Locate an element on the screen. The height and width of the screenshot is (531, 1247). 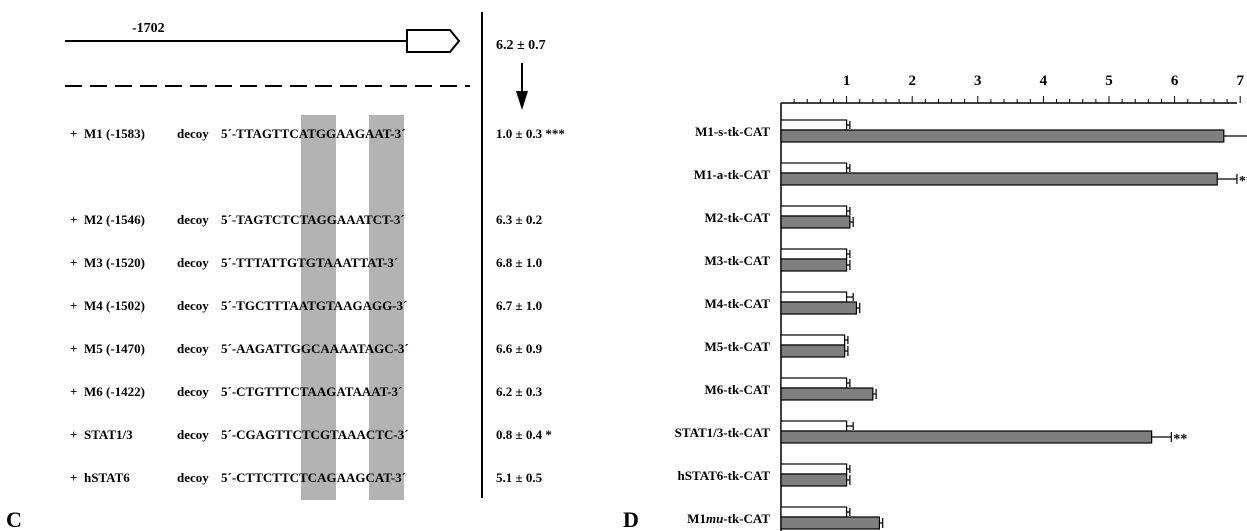
decoy-name: M5 (-1470) is located at coordinates (114, 348).